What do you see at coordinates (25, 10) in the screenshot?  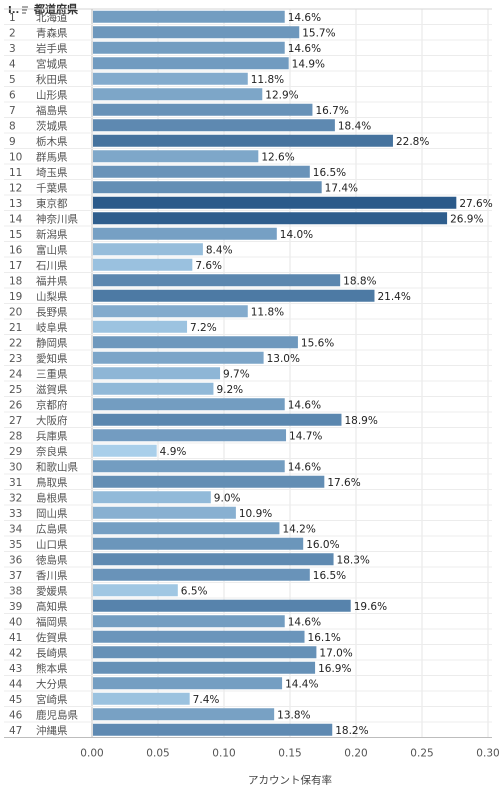 I see `sort-icon` at bounding box center [25, 10].